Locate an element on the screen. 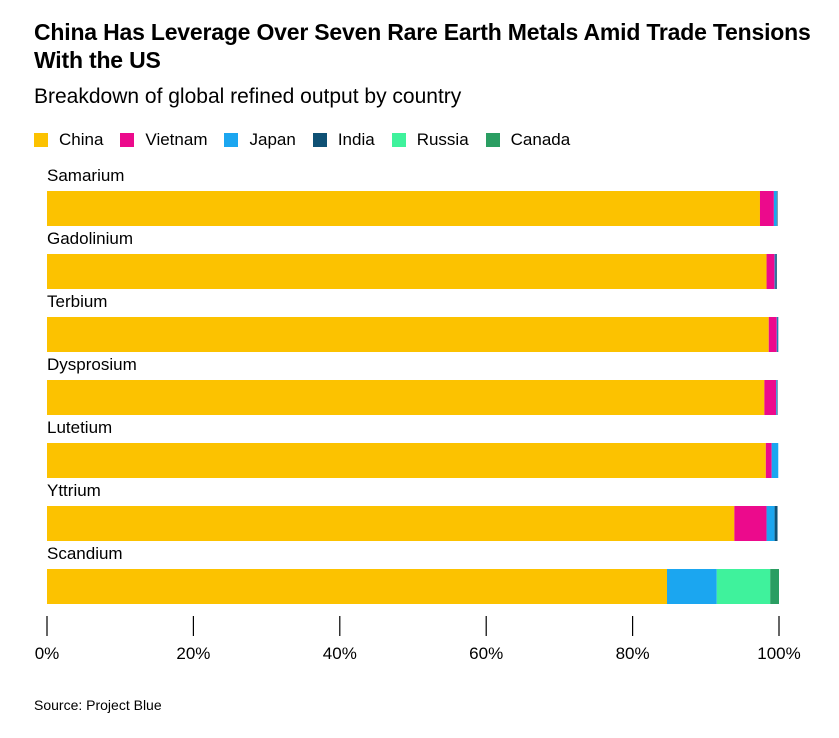 The image size is (839, 738). bar-segment-gadolinium-china is located at coordinates (407, 271).